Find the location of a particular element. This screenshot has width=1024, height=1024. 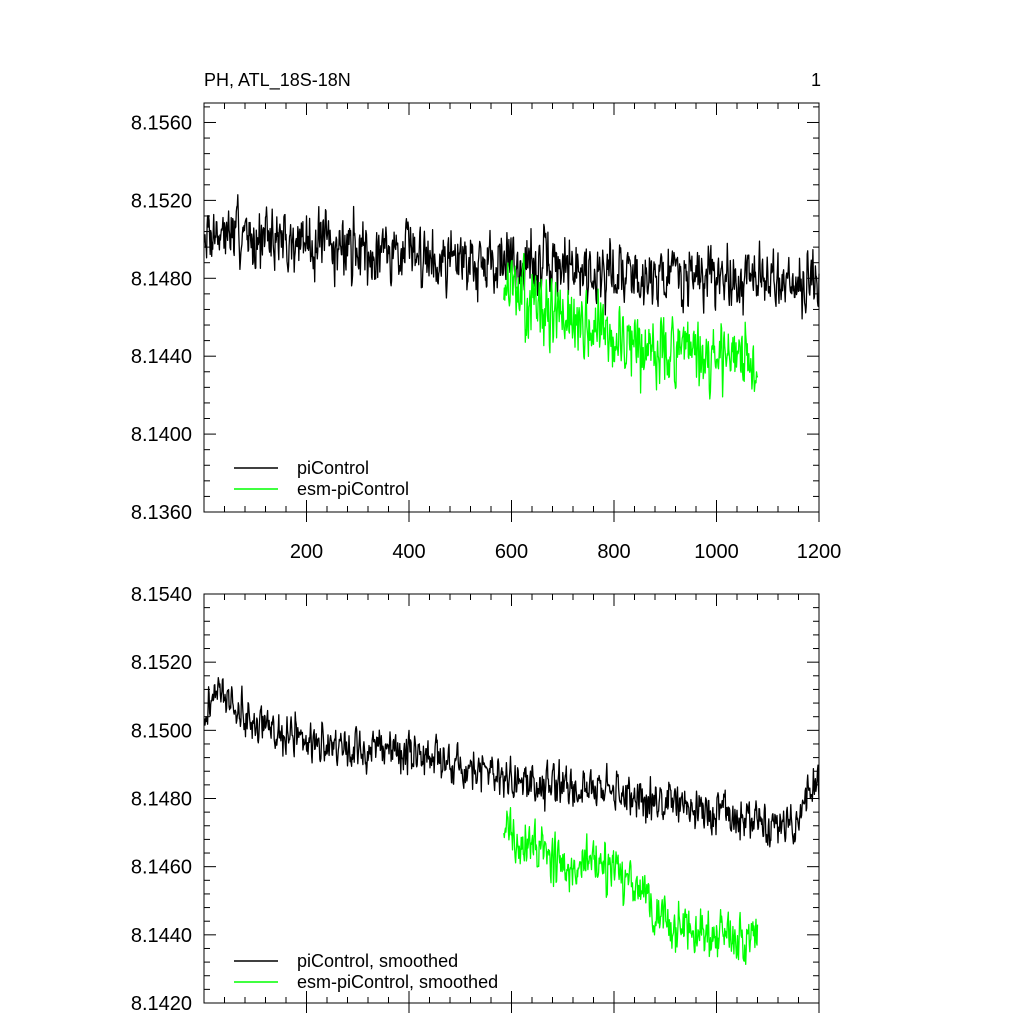

x-tick-label: 600 is located at coordinates (511, 552).